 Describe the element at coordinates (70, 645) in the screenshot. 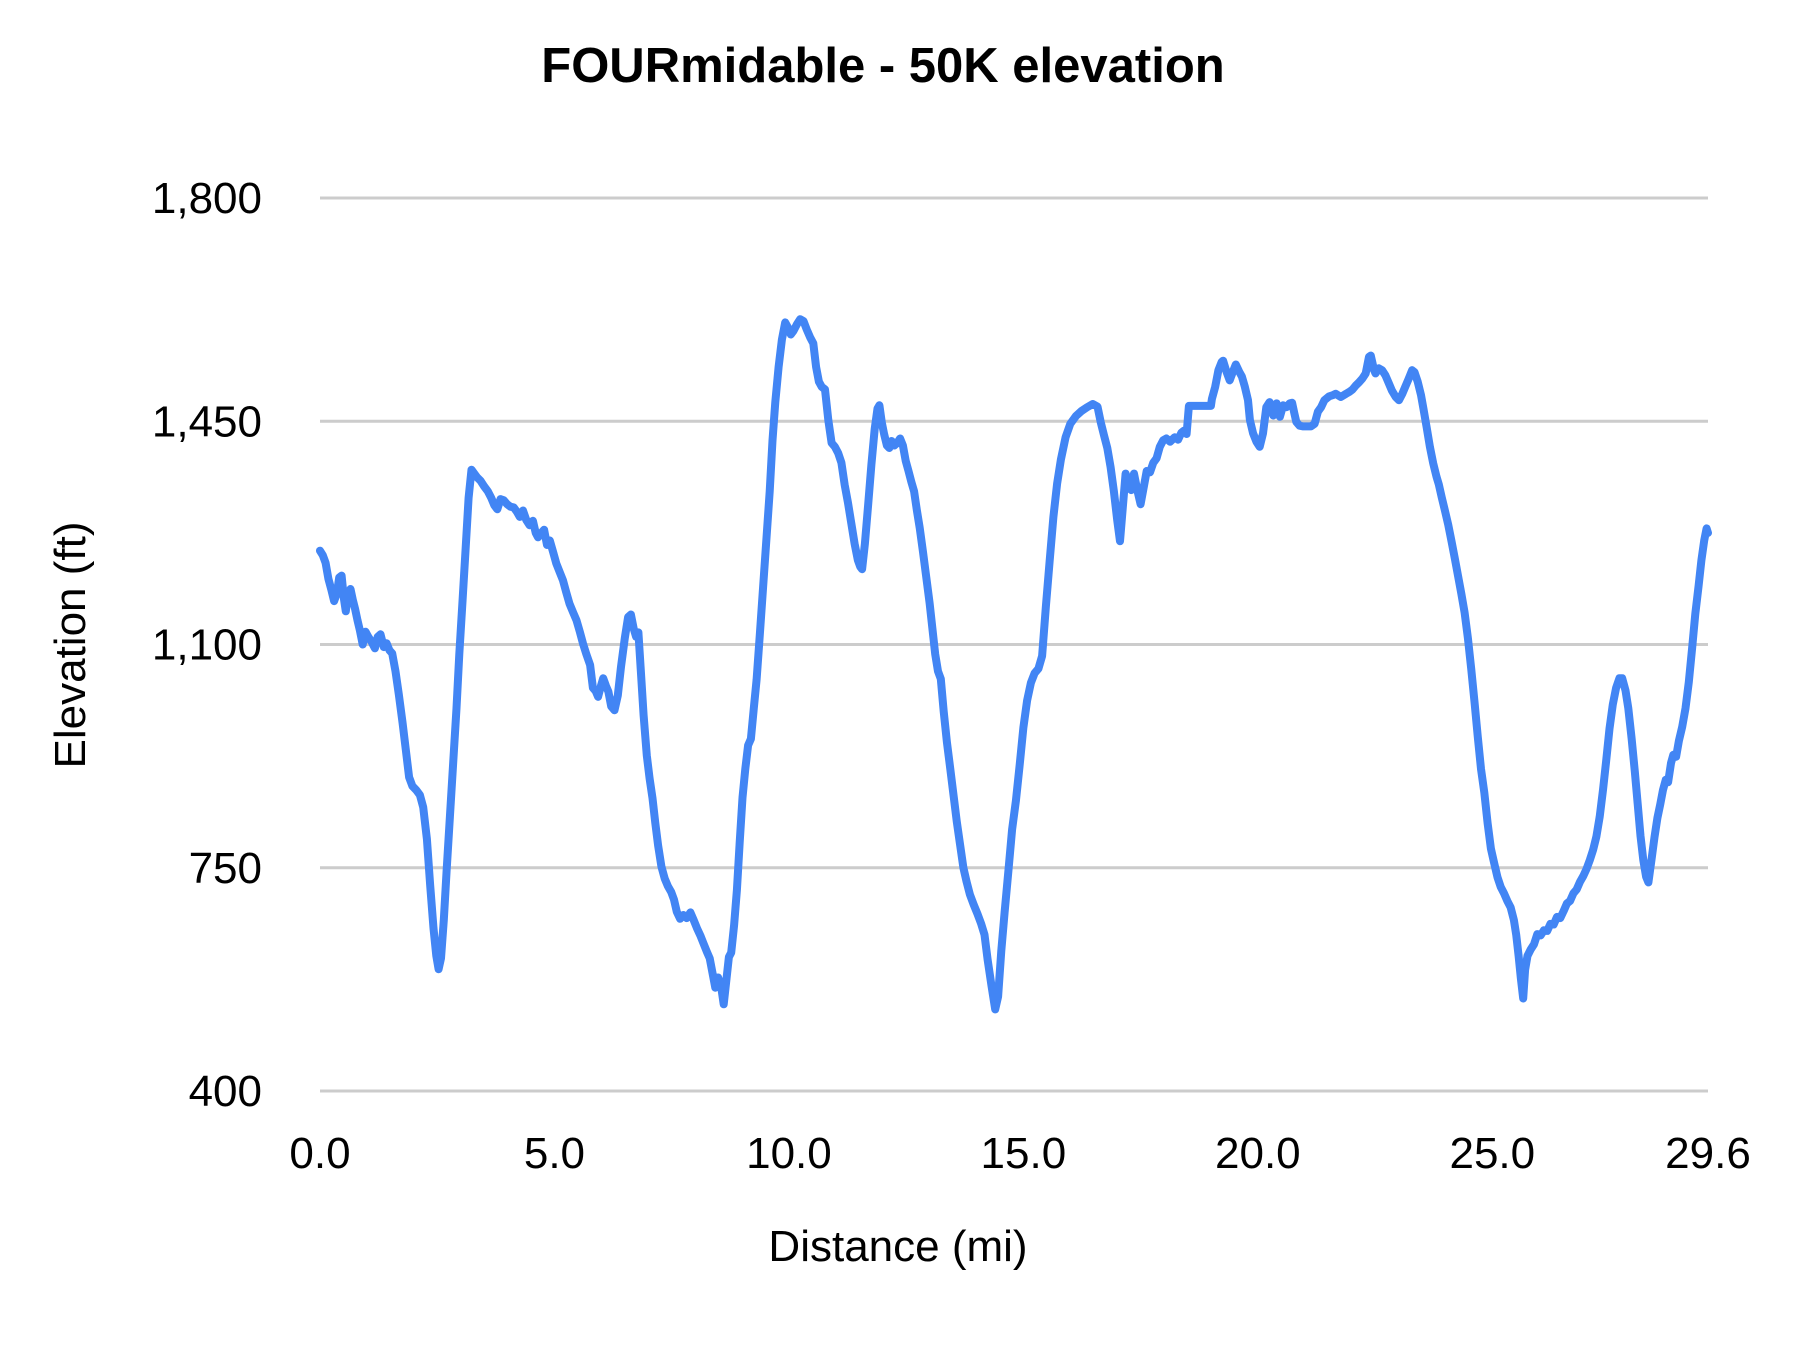

I see `y-axis-title: Elevation (ft)` at that location.